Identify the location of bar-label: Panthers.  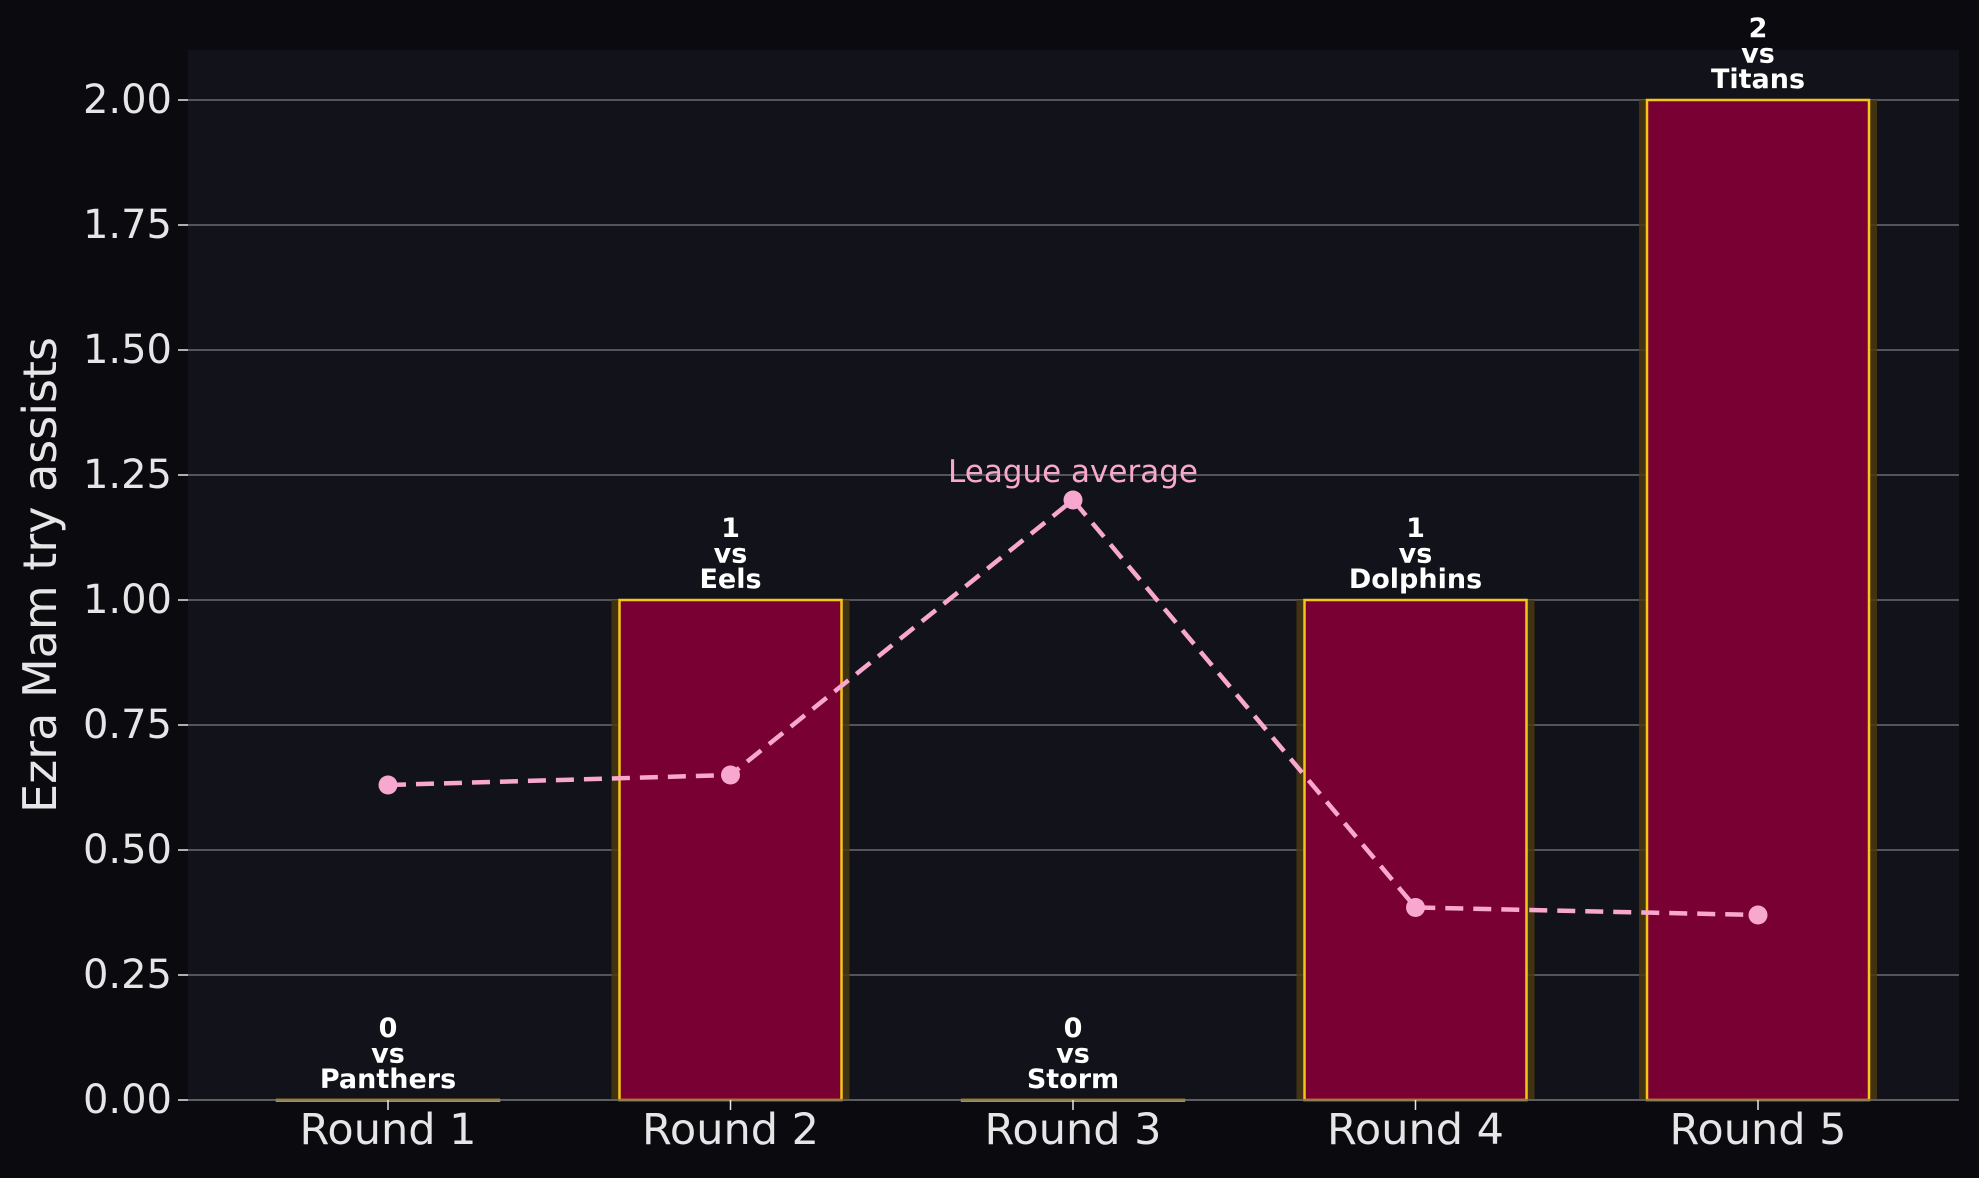
(388, 1079).